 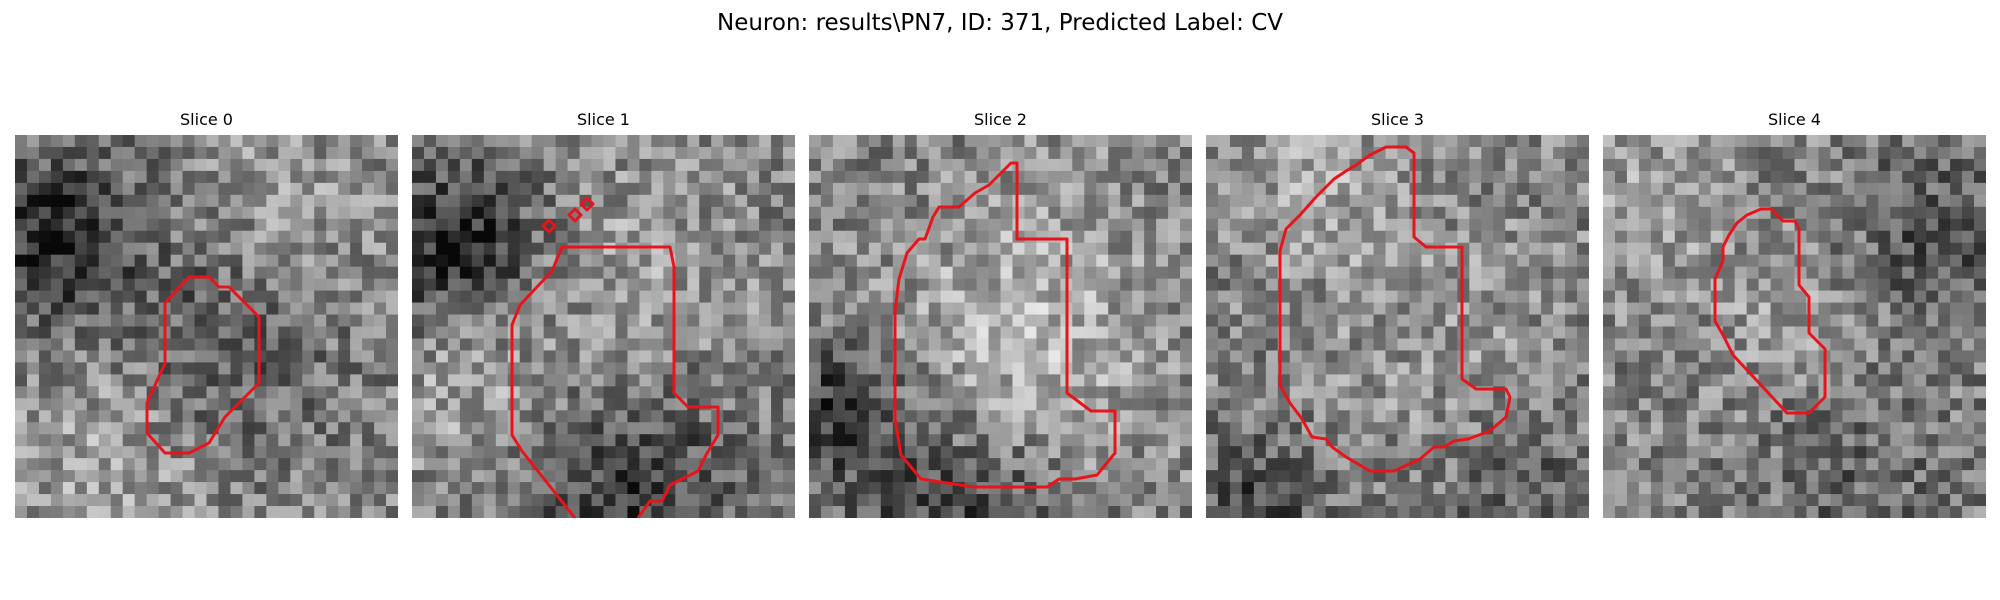 What do you see at coordinates (1397, 120) in the screenshot?
I see `slice-title-3: Slice 3` at bounding box center [1397, 120].